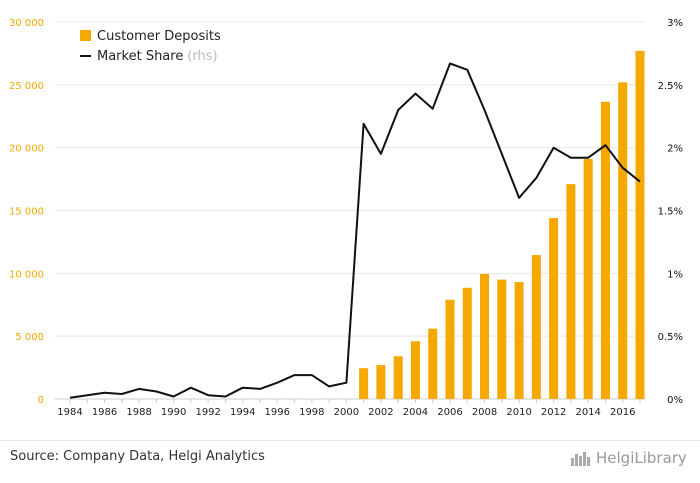 Image resolution: width=700 pixels, height=483 pixels. I want to click on x-tick-label: 2008, so click(484, 412).